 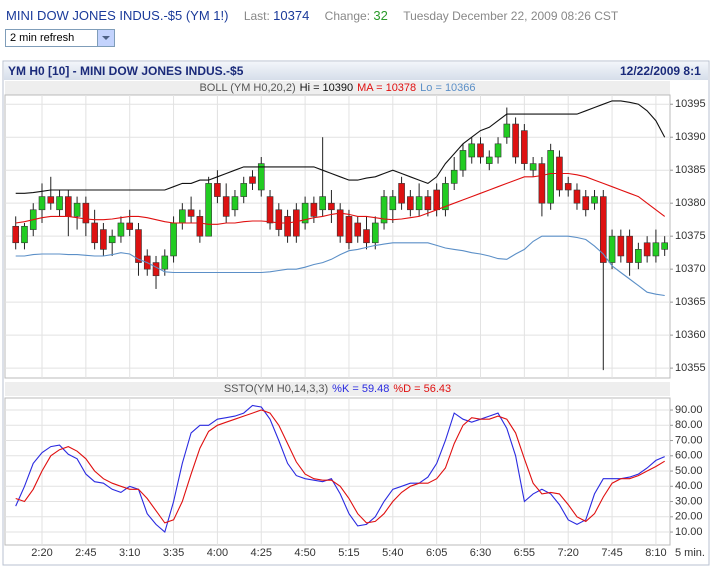 What do you see at coordinates (524, 553) in the screenshot?
I see `x-tick-label: 6:55` at bounding box center [524, 553].